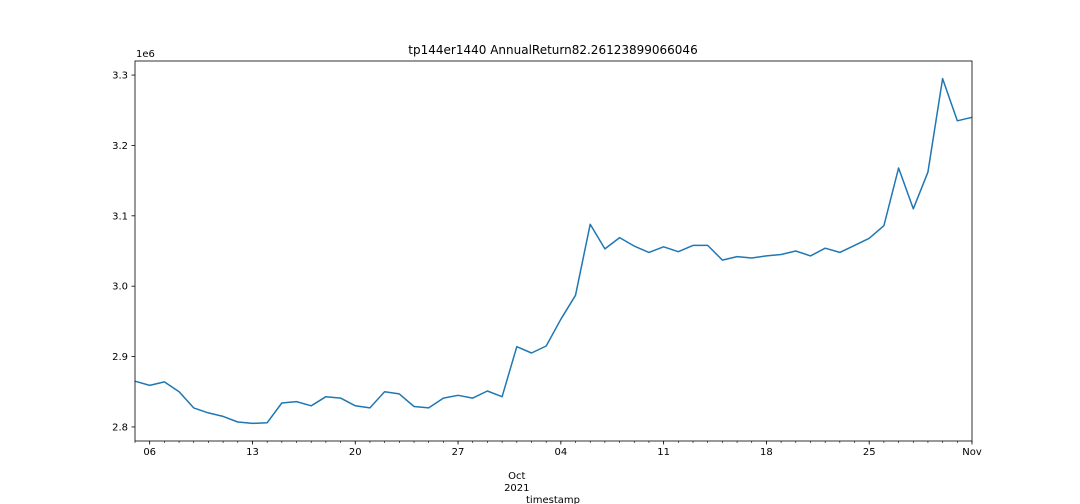 Image resolution: width=1080 pixels, height=504 pixels. Describe the element at coordinates (120, 146) in the screenshot. I see `y-tick-label: 3.2` at that location.